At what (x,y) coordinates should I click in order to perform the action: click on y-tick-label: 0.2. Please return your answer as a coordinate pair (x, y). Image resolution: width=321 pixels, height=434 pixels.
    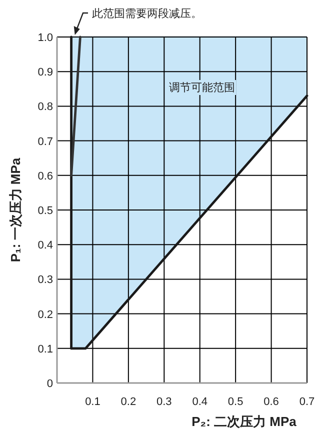
    Looking at the image, I should click on (45, 314).